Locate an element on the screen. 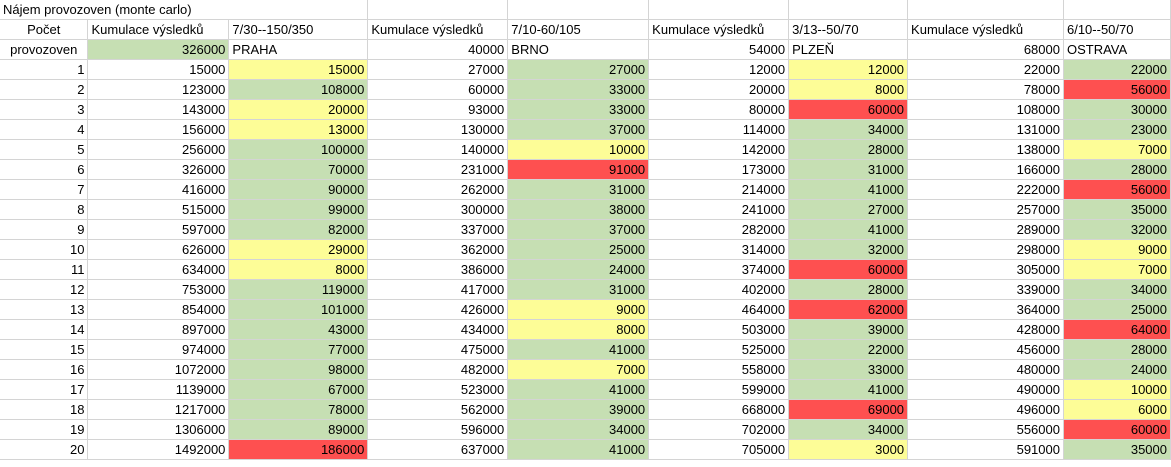  result-cell: 27000 is located at coordinates (848, 209).